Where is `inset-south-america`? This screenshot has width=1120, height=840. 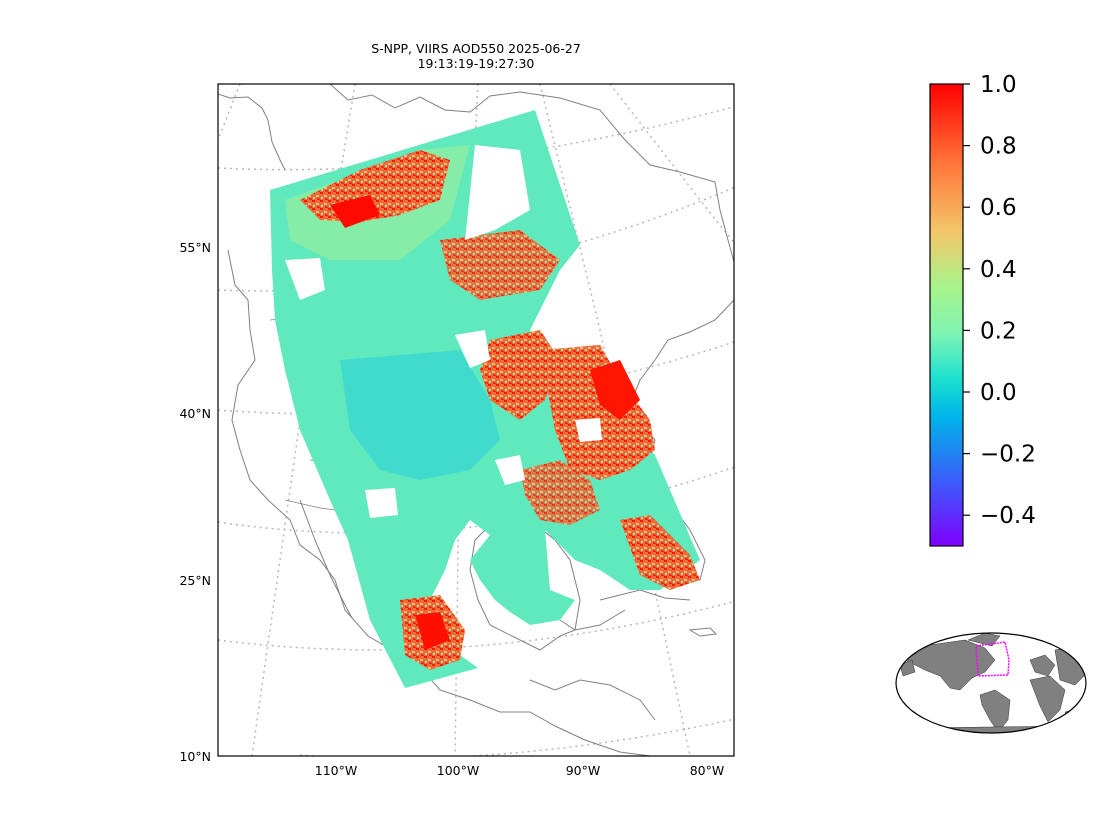 inset-south-america is located at coordinates (995, 711).